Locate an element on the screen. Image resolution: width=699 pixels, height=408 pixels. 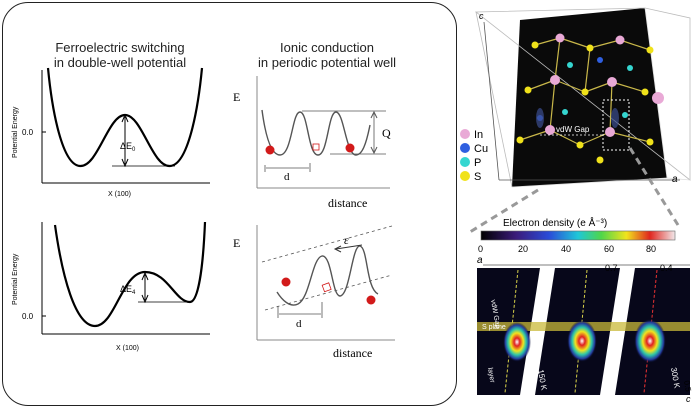
axis-c: c is located at coordinates (481, 16).